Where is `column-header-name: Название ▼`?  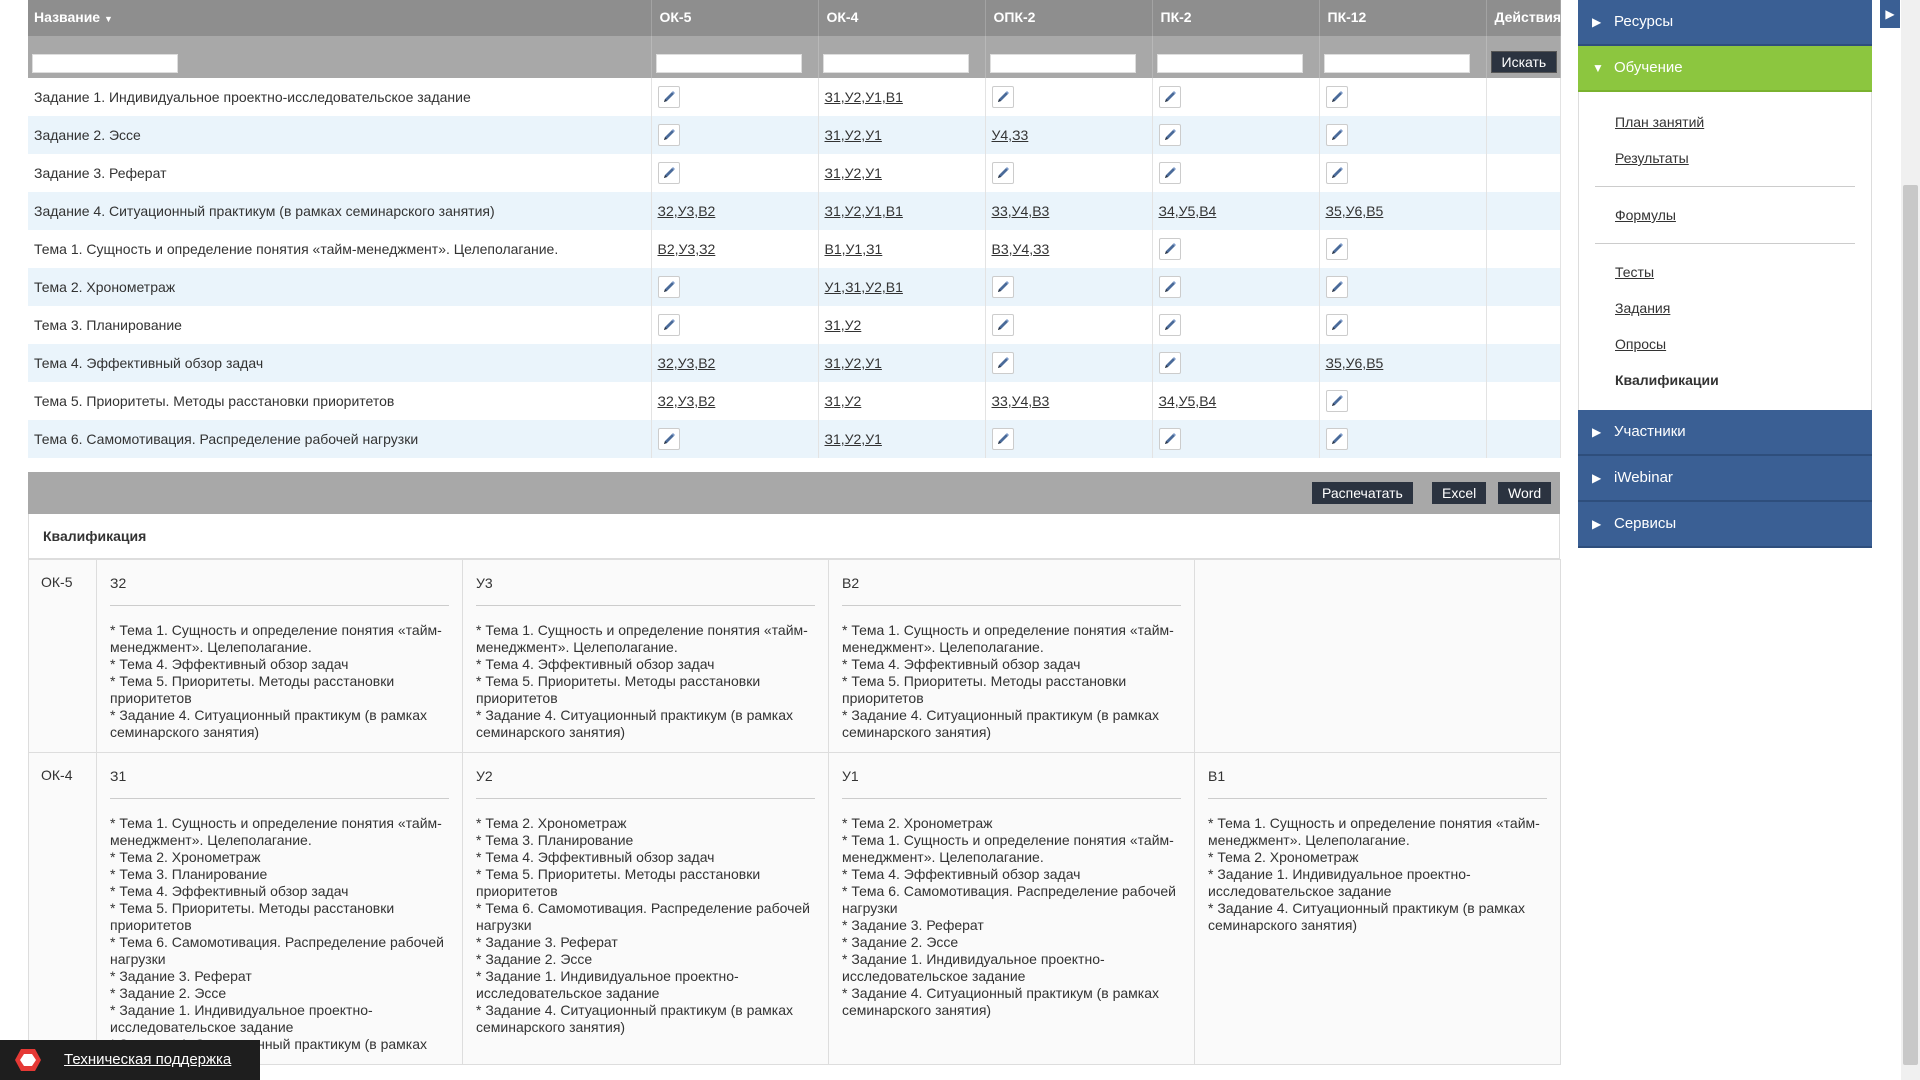 column-header-name: Название ▼ is located at coordinates (340, 18).